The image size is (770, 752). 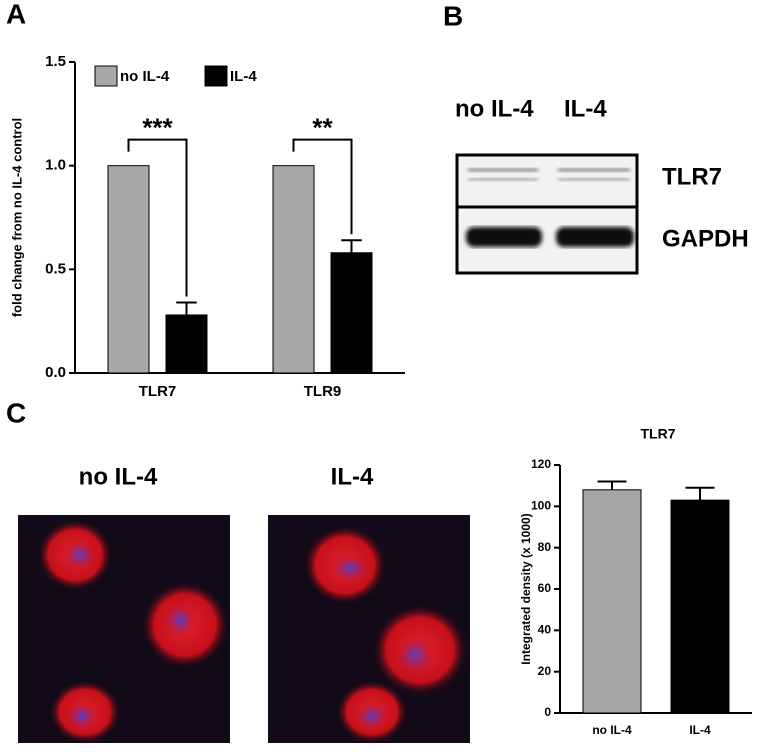 What do you see at coordinates (16, 412) in the screenshot?
I see `panel-label: C` at bounding box center [16, 412].